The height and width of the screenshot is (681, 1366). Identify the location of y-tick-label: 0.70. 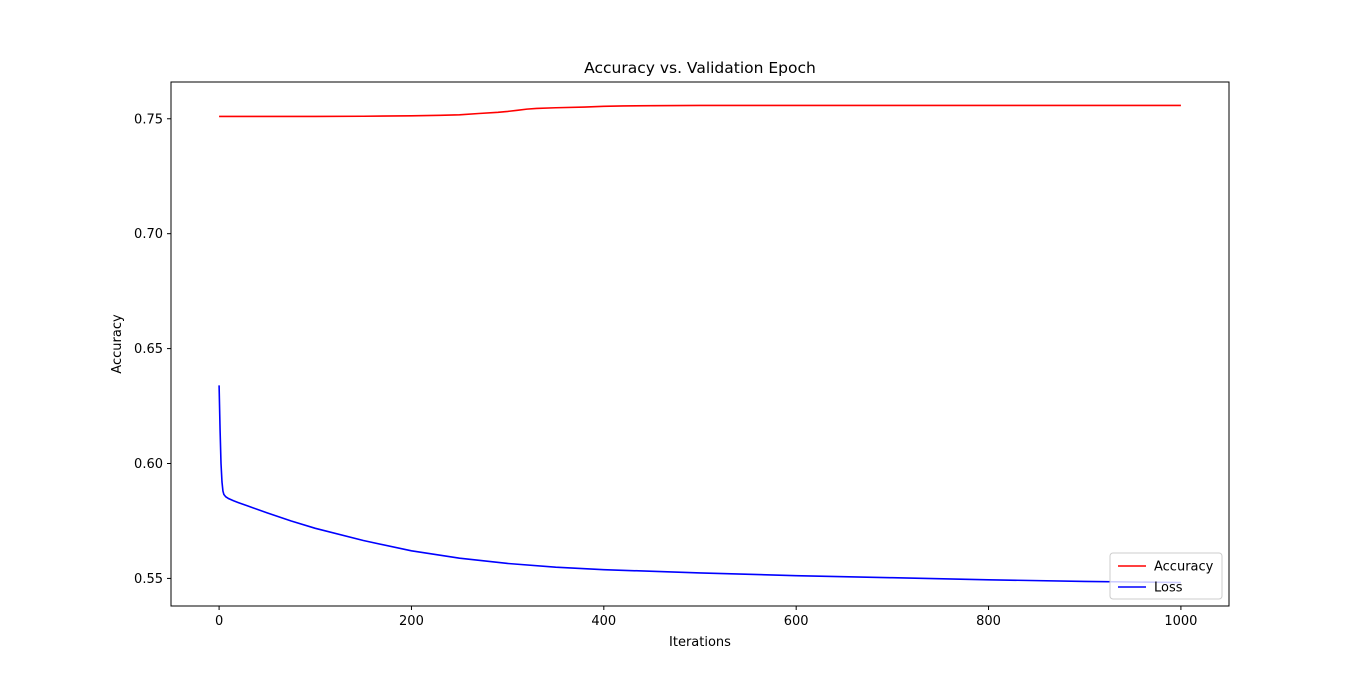
(148, 234).